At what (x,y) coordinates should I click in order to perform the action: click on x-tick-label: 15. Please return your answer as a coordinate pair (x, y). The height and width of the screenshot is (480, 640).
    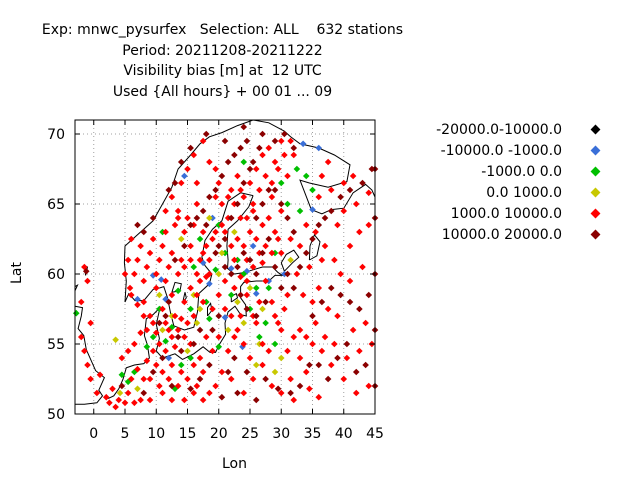
    Looking at the image, I should click on (188, 434).